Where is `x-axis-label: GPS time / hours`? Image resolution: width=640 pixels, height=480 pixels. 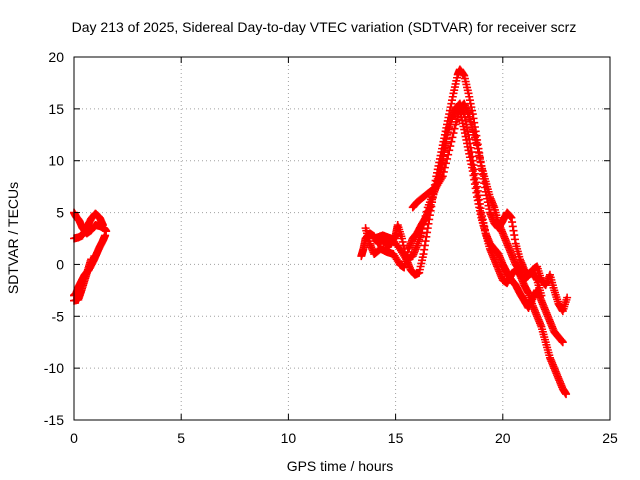
x-axis-label: GPS time / hours is located at coordinates (340, 466).